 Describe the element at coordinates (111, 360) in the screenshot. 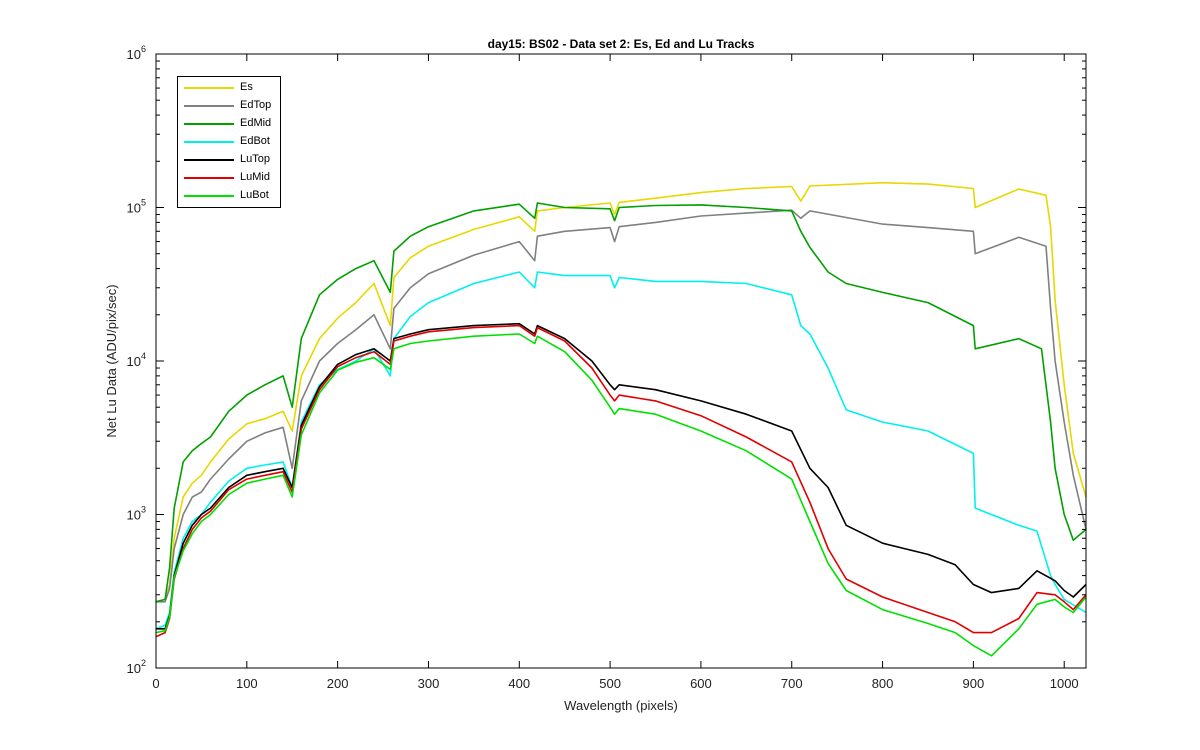

I see `y-axis-label: Net Lu Data (ADU/pix/sec)` at that location.